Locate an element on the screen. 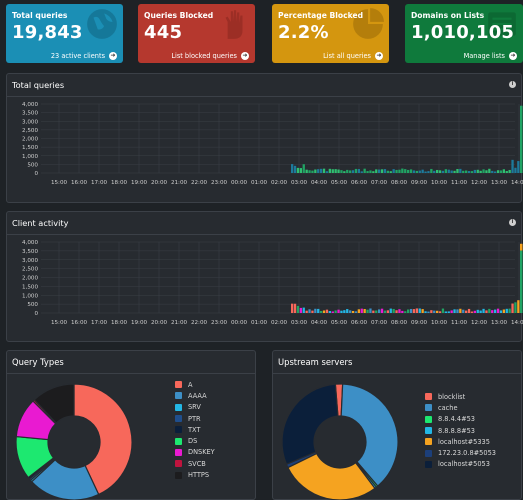 The image size is (523, 500). legend-item: SRV is located at coordinates (195, 407).